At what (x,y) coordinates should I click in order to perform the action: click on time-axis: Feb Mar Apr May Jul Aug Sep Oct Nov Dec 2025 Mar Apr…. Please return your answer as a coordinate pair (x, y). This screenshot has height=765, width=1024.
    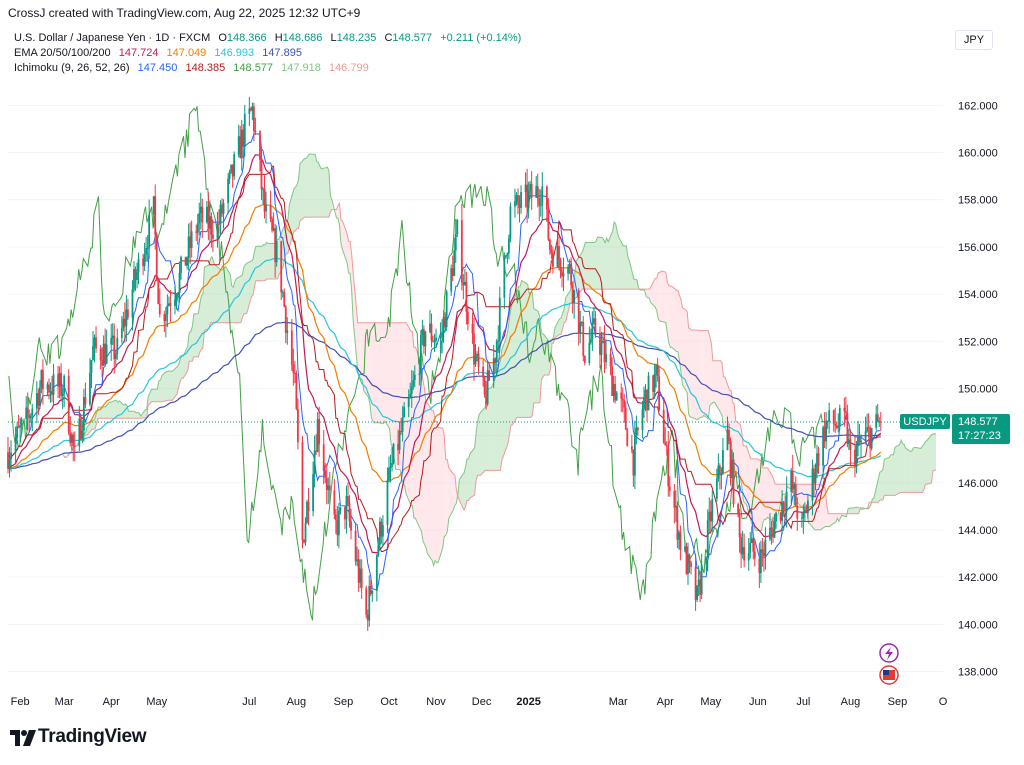
    Looking at the image, I should click on (479, 702).